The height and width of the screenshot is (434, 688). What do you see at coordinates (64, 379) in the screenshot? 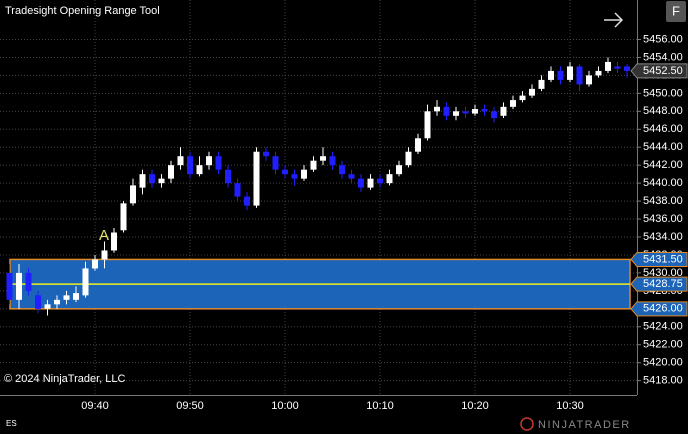
I see `copyright: © 2024 NinjaTrader, LLC` at bounding box center [64, 379].